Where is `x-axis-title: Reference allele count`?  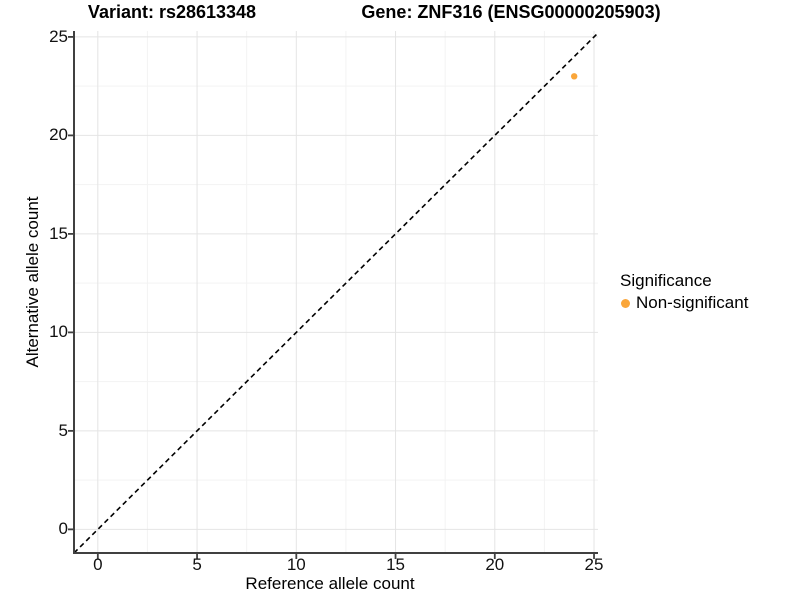
x-axis-title: Reference allele count is located at coordinates (330, 583).